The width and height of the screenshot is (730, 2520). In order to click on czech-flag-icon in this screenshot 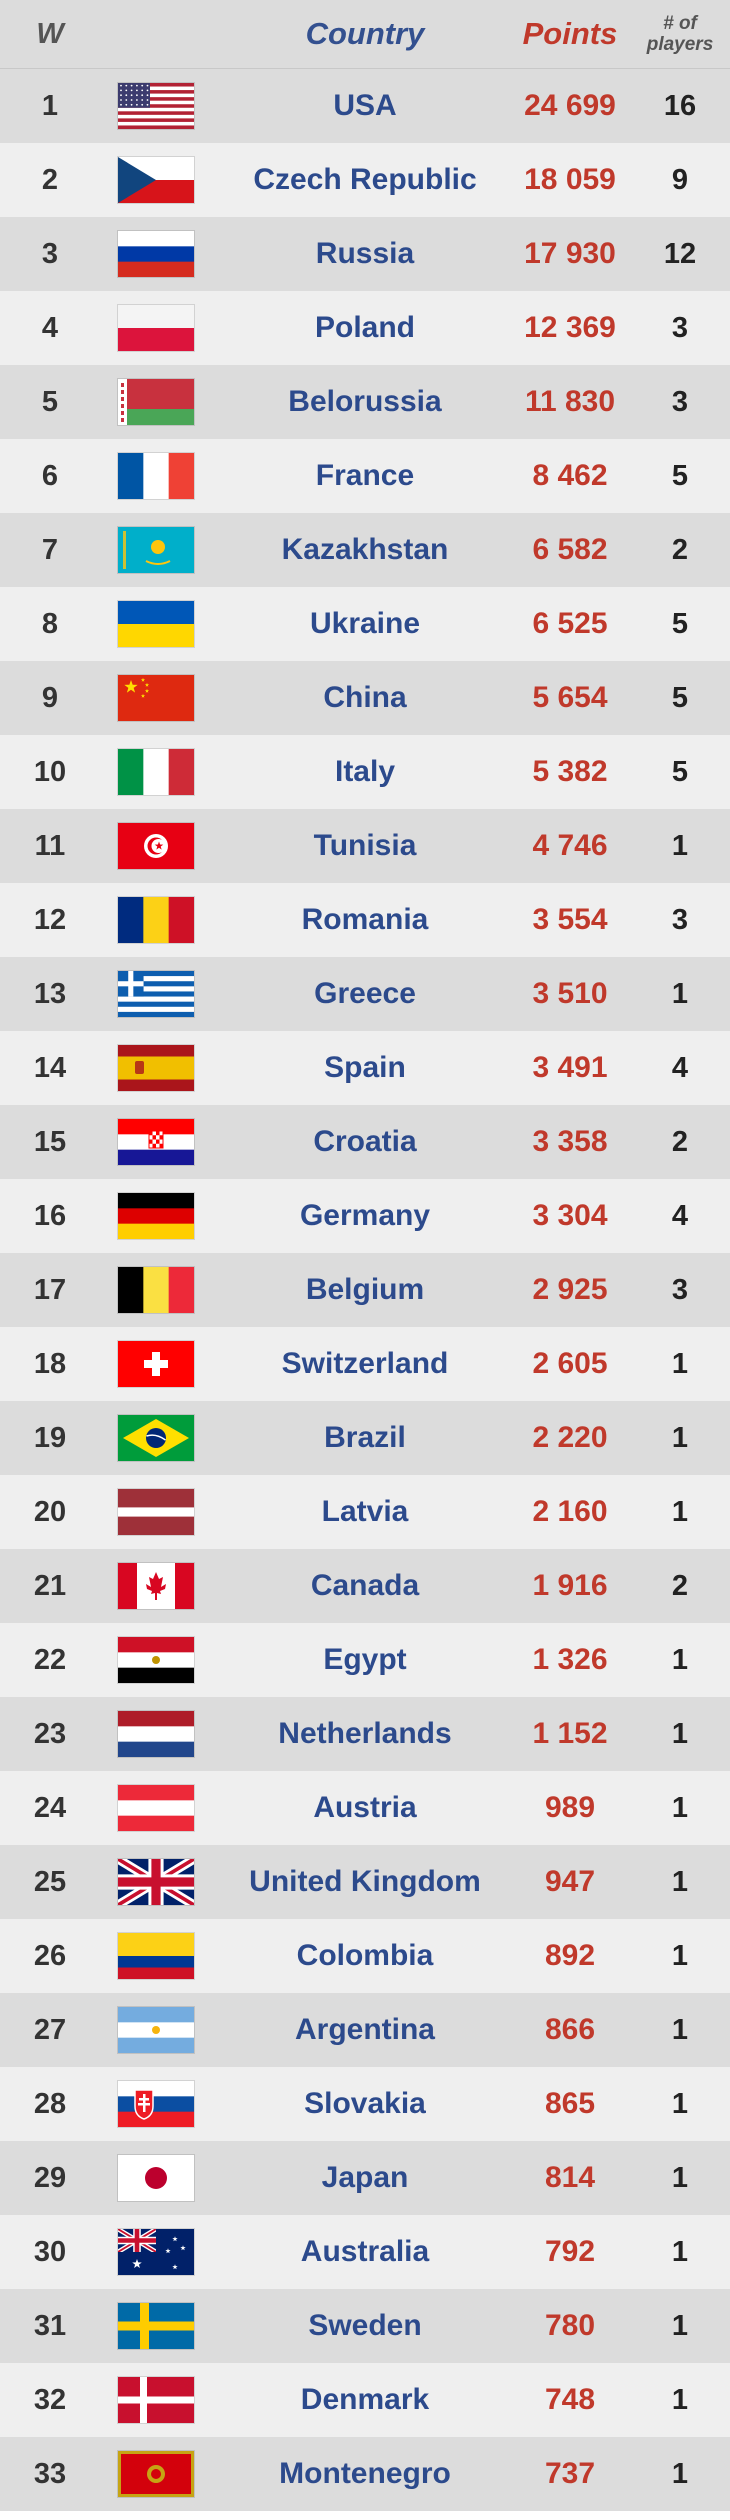, I will do `click(156, 180)`.